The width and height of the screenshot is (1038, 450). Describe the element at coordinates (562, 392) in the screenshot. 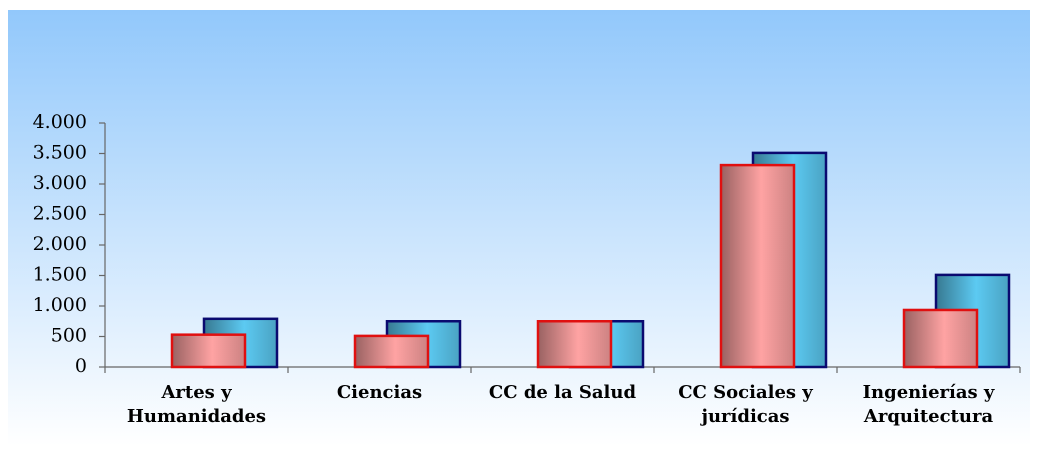

I see `x-tick-label: CC de la Salud` at that location.